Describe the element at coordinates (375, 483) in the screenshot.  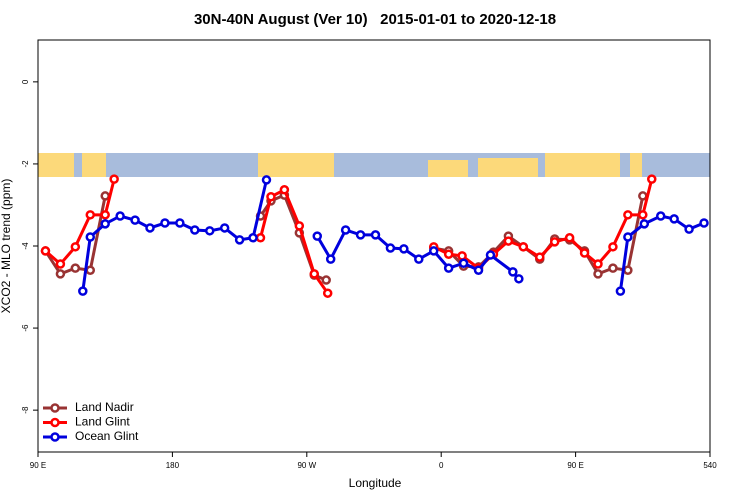
I see `x-axis-title: Longitude` at that location.